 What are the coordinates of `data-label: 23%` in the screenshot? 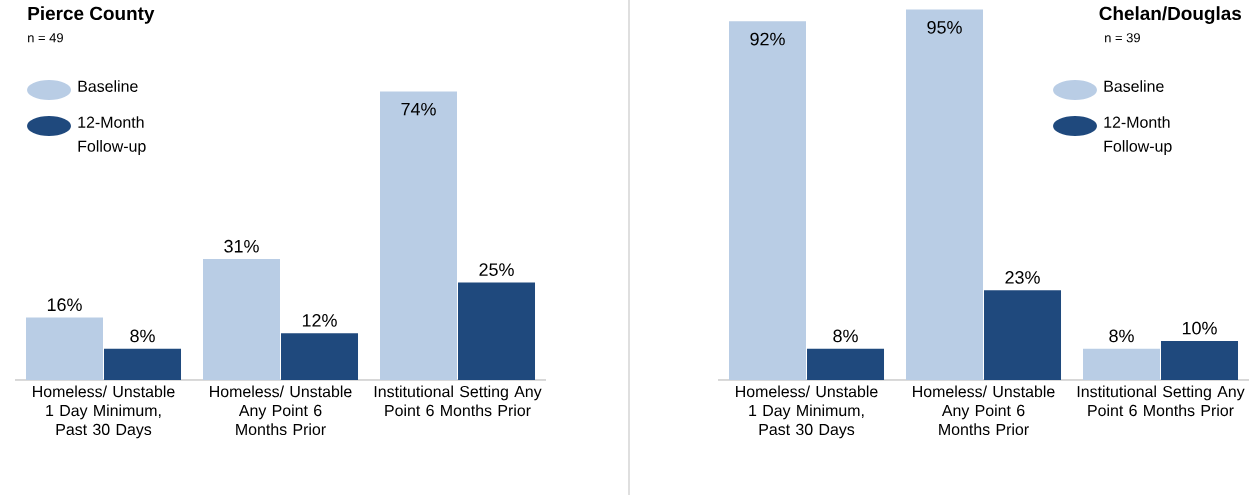 It's located at (1022, 277).